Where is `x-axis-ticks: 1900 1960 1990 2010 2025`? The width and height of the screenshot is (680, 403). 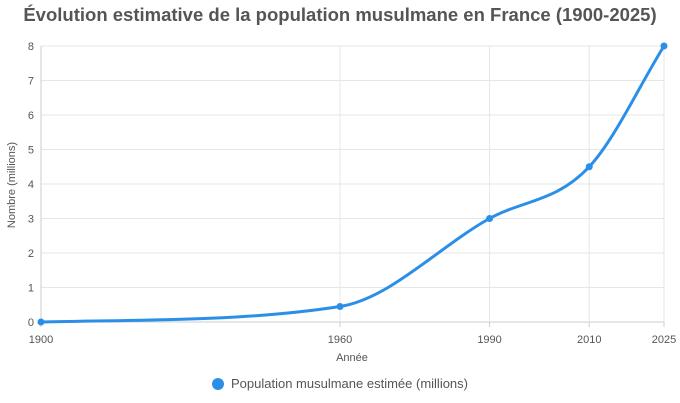
x-axis-ticks: 1900 1960 1990 2010 2025 is located at coordinates (352, 340).